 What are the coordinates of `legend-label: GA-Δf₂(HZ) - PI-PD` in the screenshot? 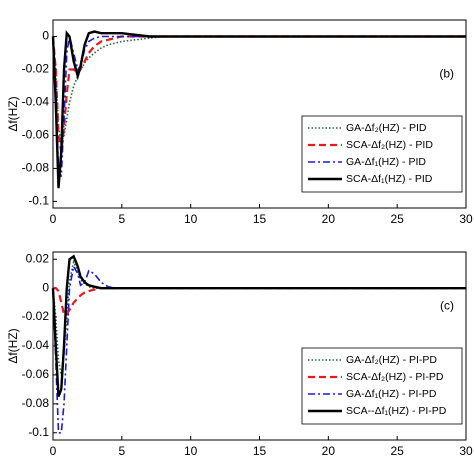 It's located at (391, 360).